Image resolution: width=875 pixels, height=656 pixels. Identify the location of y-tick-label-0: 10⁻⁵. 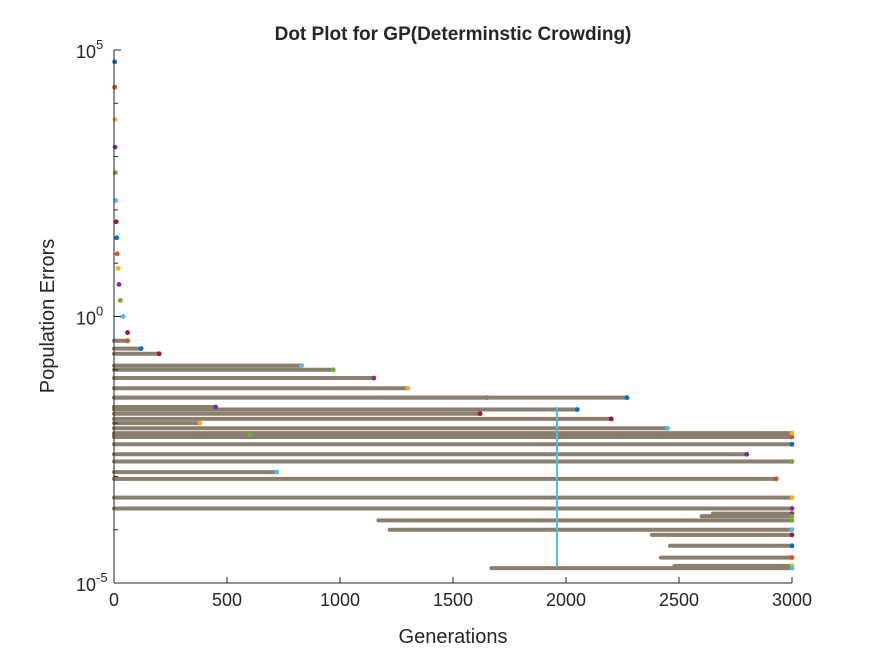
(92, 582).